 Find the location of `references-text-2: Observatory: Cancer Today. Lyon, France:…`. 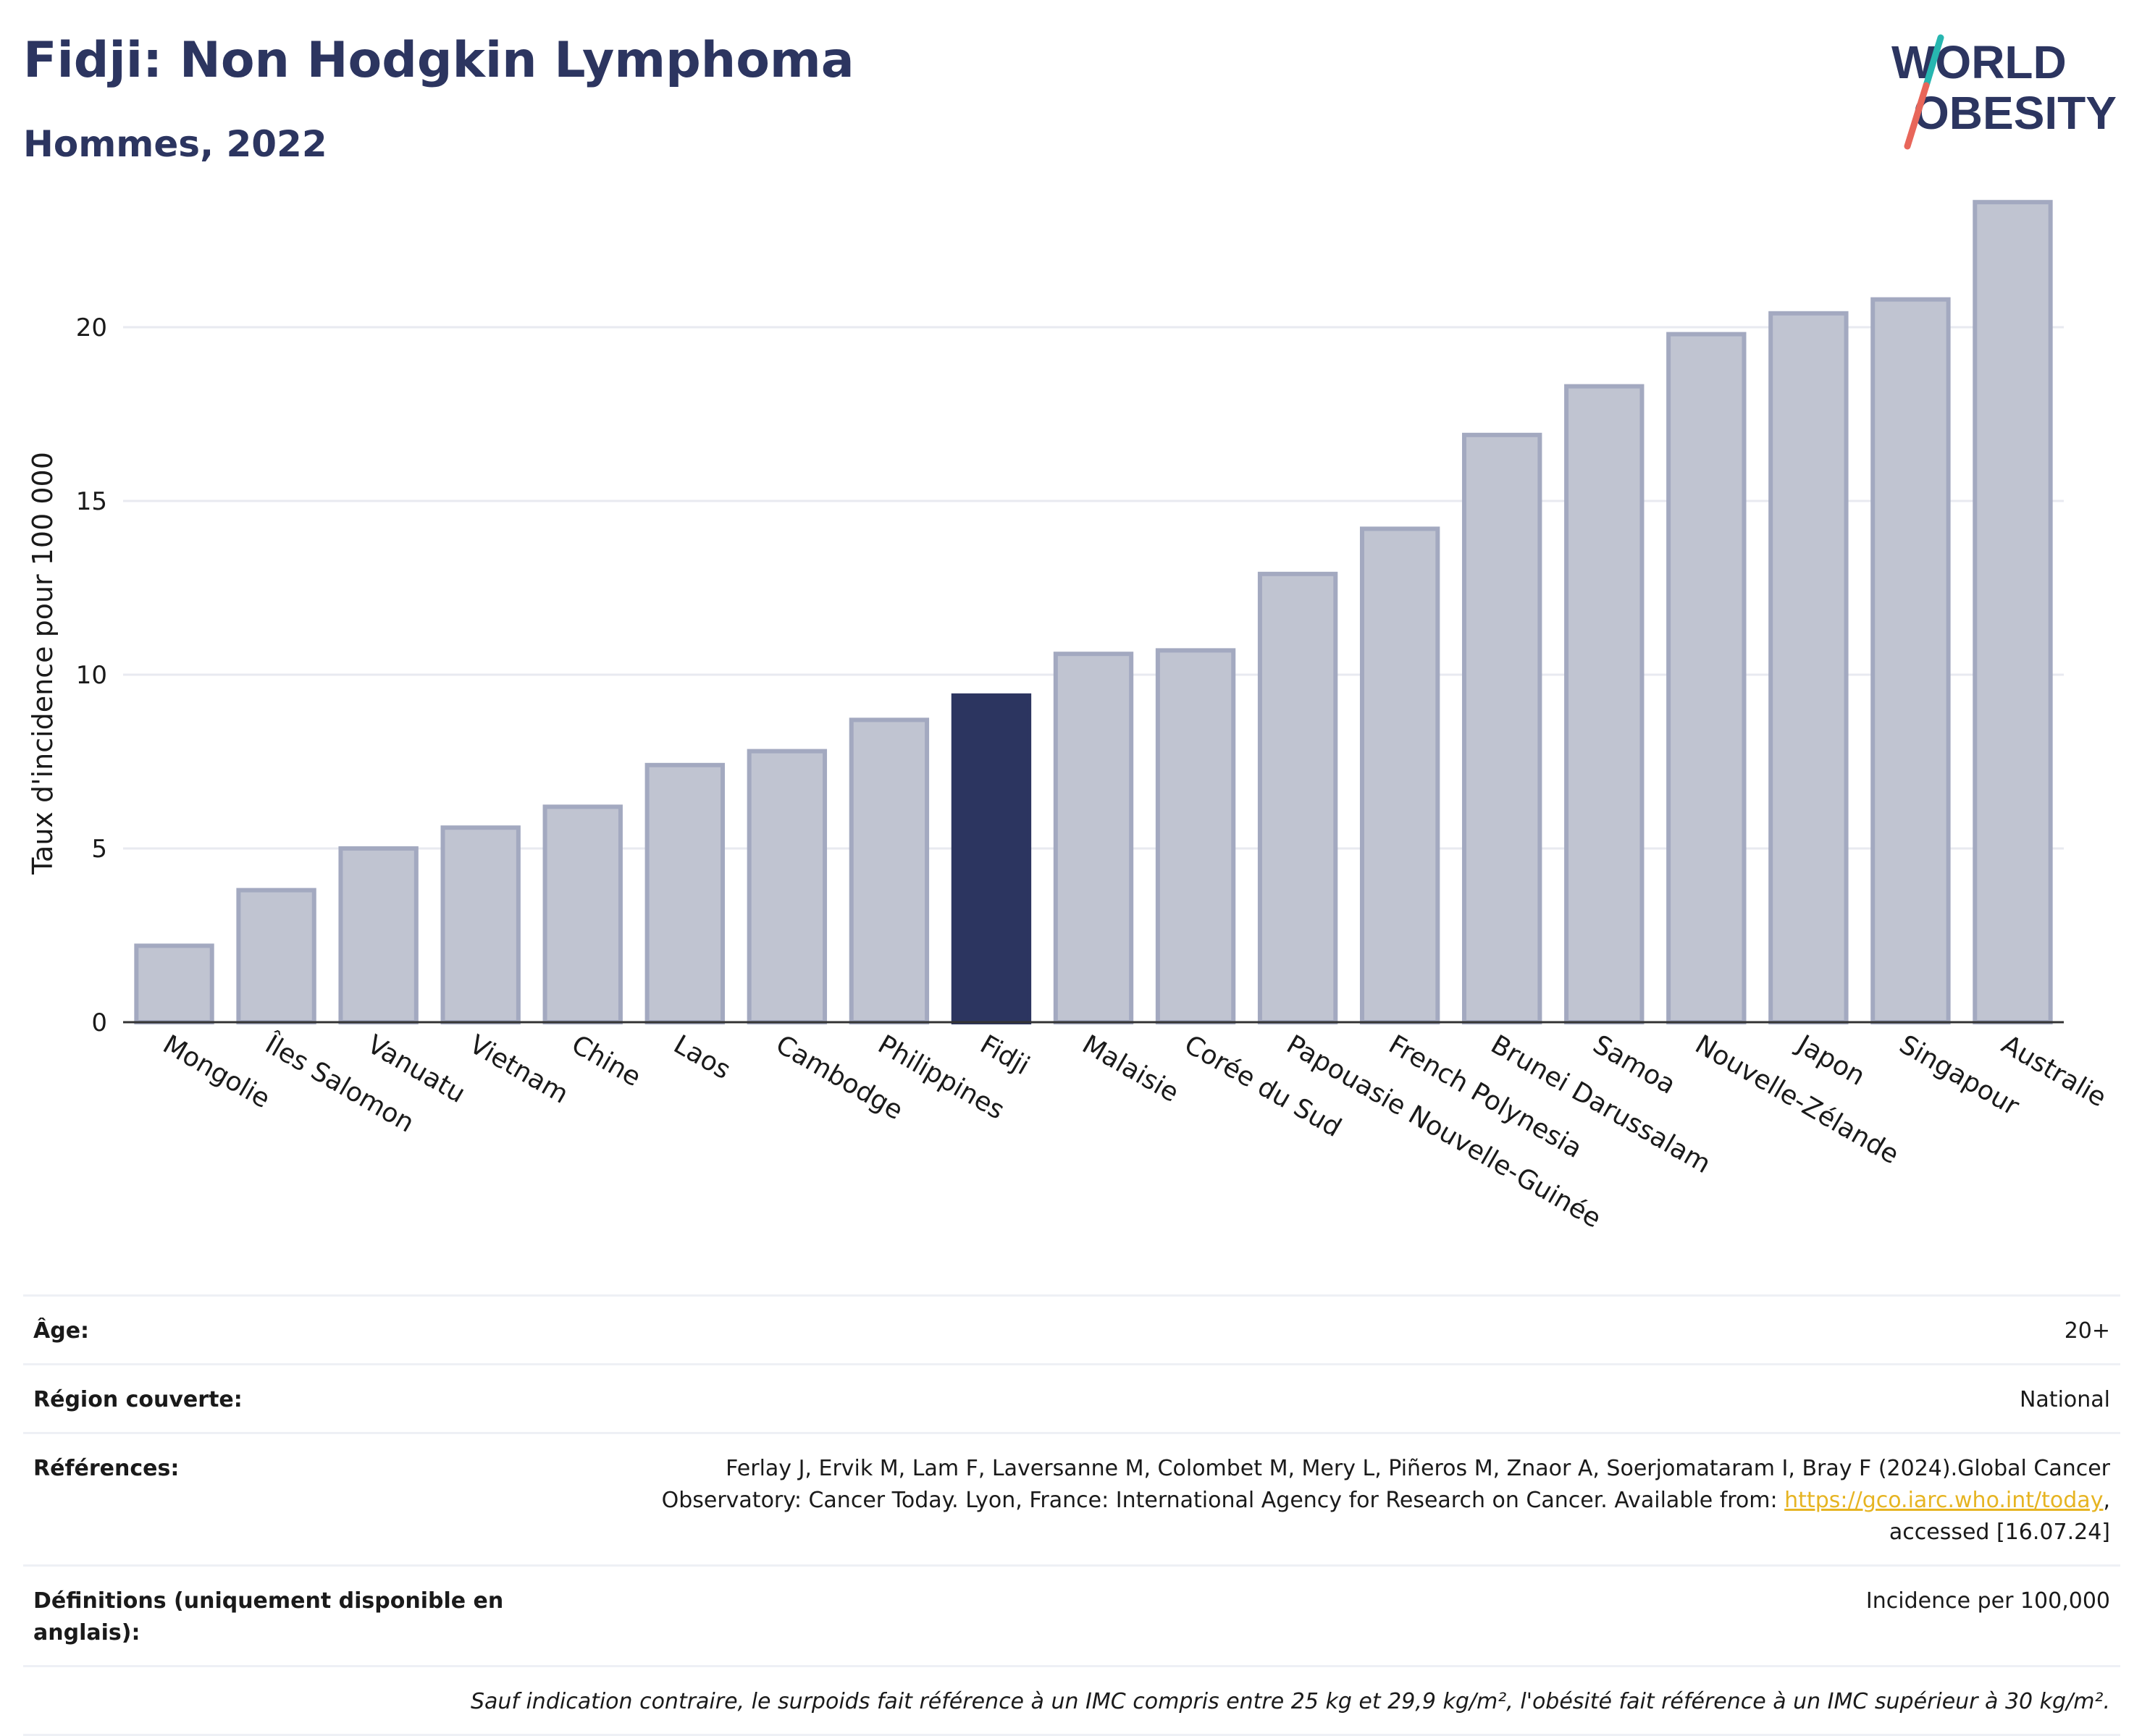

references-text-2: Observatory: Cancer Today. Lyon, France:… is located at coordinates (1223, 1500).